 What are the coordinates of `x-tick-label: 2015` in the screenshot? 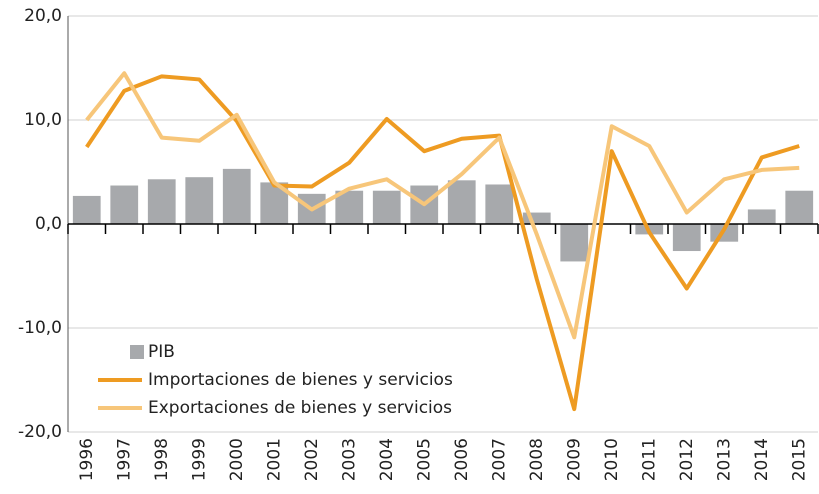 It's located at (799, 459).